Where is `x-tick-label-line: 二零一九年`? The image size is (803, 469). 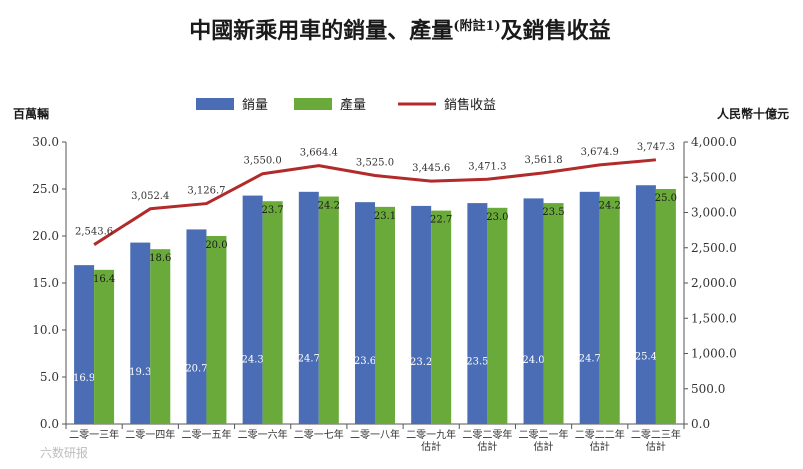 x-tick-label-line: 二零一九年 is located at coordinates (431, 434).